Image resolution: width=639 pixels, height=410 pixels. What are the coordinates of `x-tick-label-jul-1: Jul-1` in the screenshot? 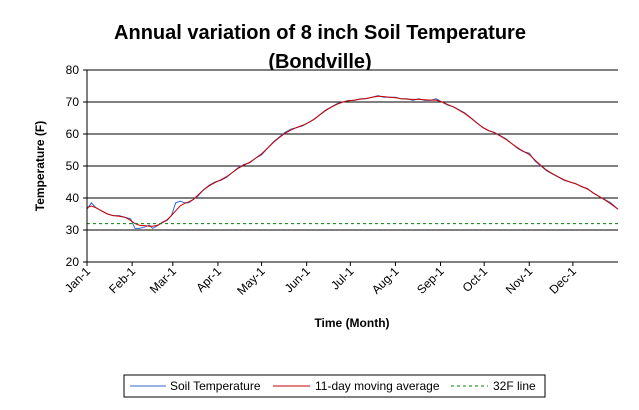 It's located at (342, 278).